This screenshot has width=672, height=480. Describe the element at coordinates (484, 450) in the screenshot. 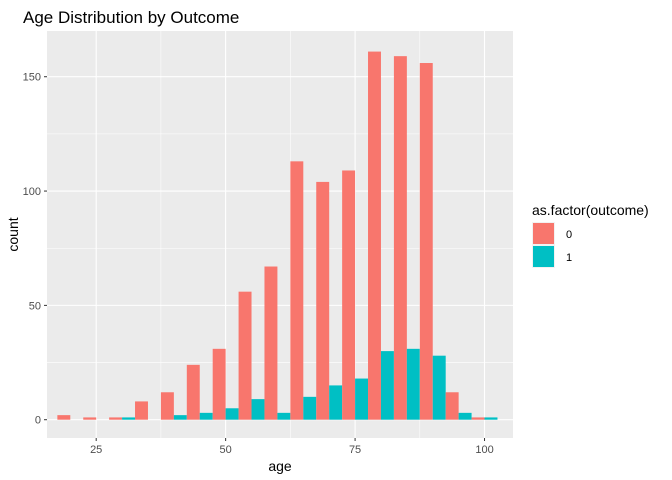

I see `x-tick-label: 100` at that location.